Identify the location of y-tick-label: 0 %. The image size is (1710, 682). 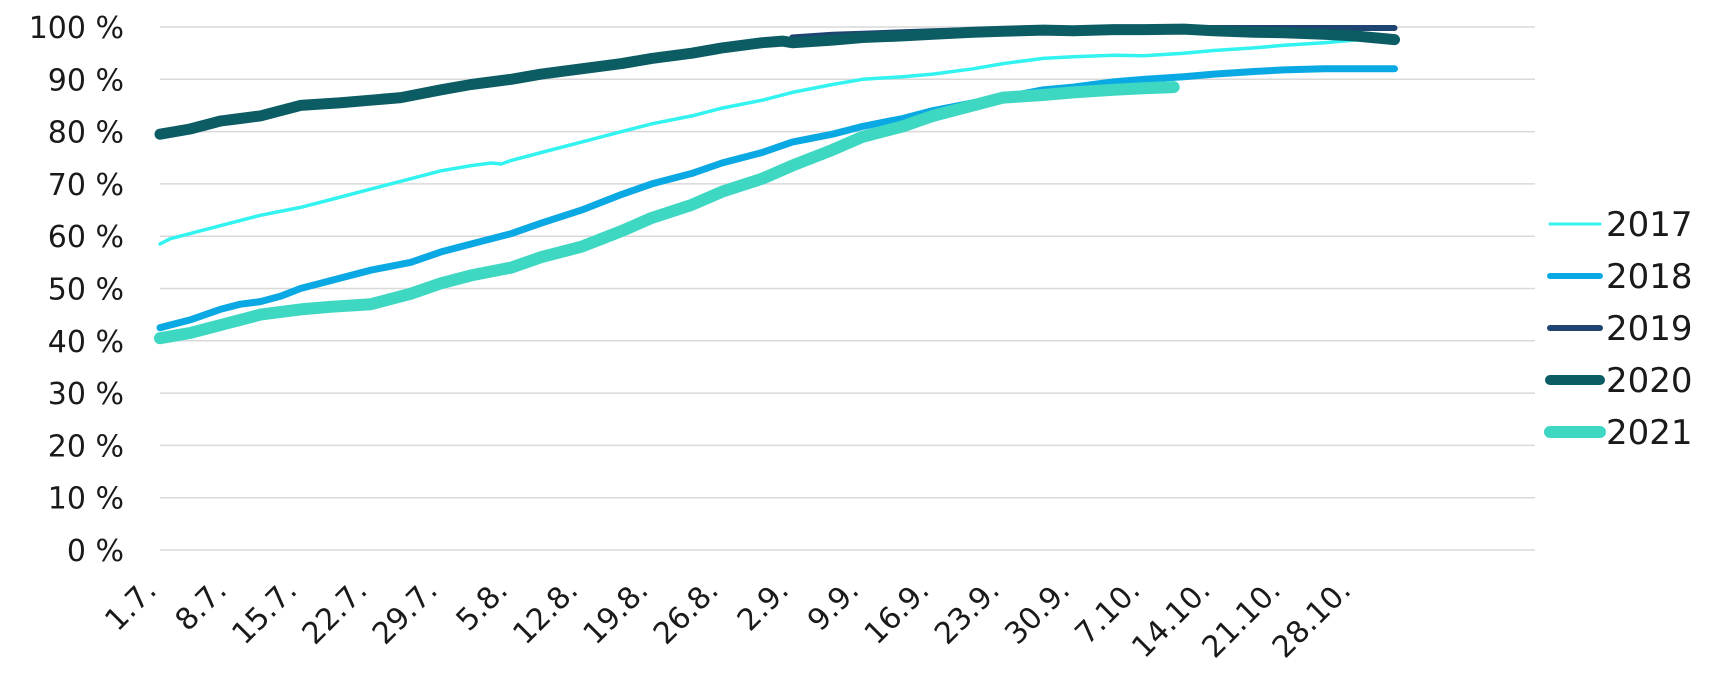
(95, 551).